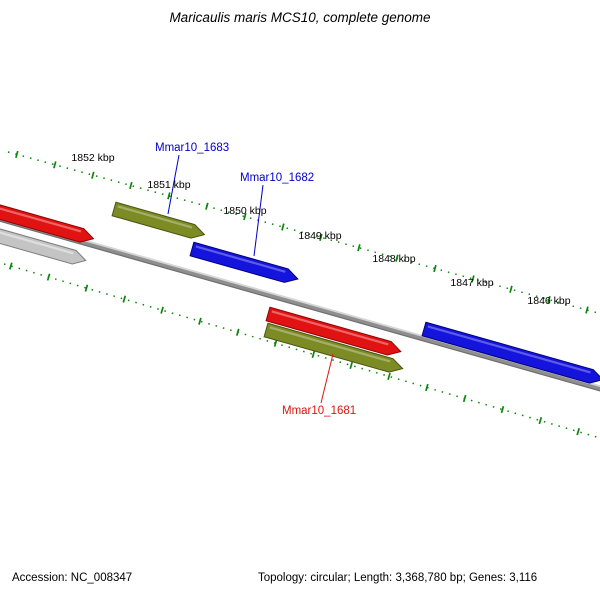 Image resolution: width=600 pixels, height=600 pixels. I want to click on map-title: Maricaulis maris MCS10, complete genome, so click(299, 17).